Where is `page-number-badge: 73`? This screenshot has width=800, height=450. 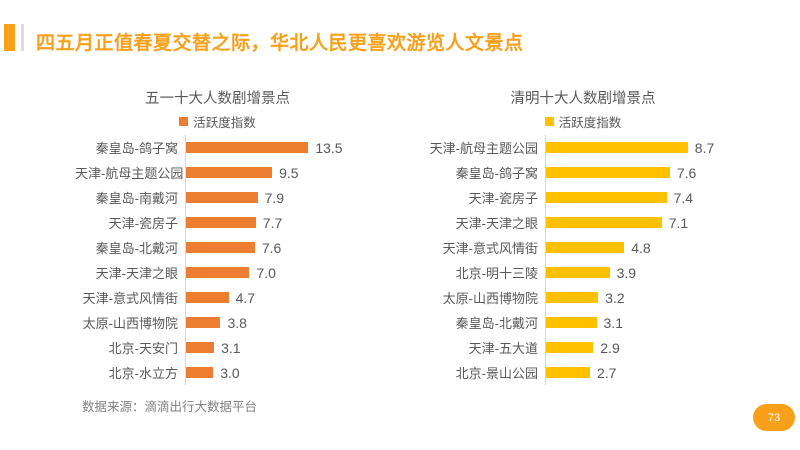
page-number-badge: 73 is located at coordinates (774, 417).